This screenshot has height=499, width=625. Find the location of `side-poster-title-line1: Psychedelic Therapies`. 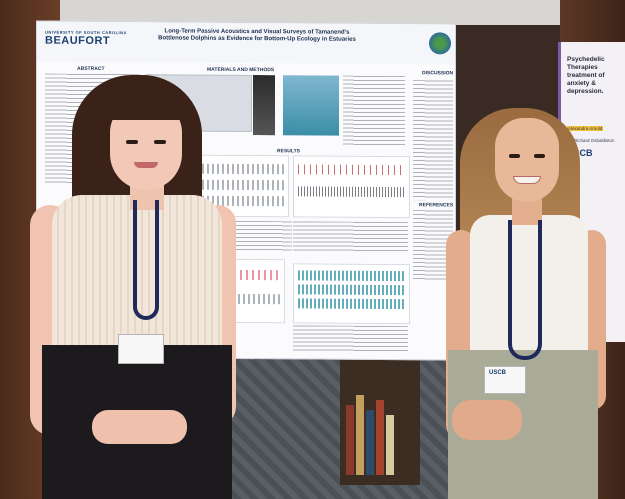

side-poster-title-line1: Psychedelic Therapies is located at coordinates (586, 63).